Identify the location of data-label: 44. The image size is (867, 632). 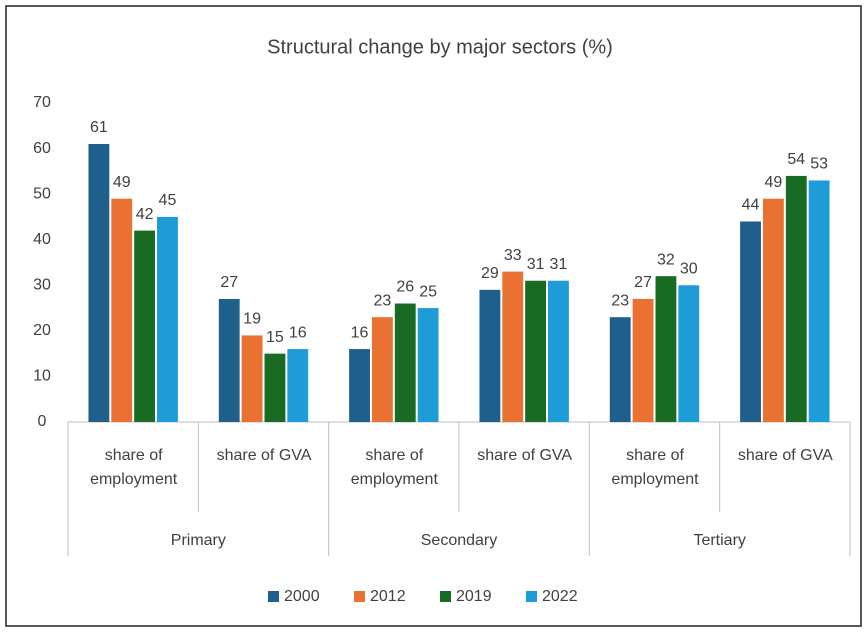
(751, 205).